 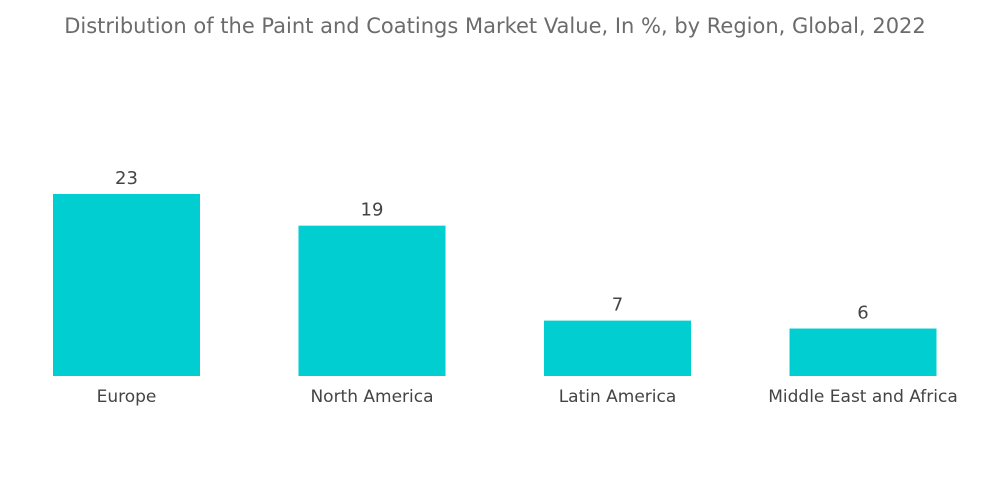 What do you see at coordinates (862, 313) in the screenshot?
I see `data-label-middle-east-and-africa: 6` at bounding box center [862, 313].